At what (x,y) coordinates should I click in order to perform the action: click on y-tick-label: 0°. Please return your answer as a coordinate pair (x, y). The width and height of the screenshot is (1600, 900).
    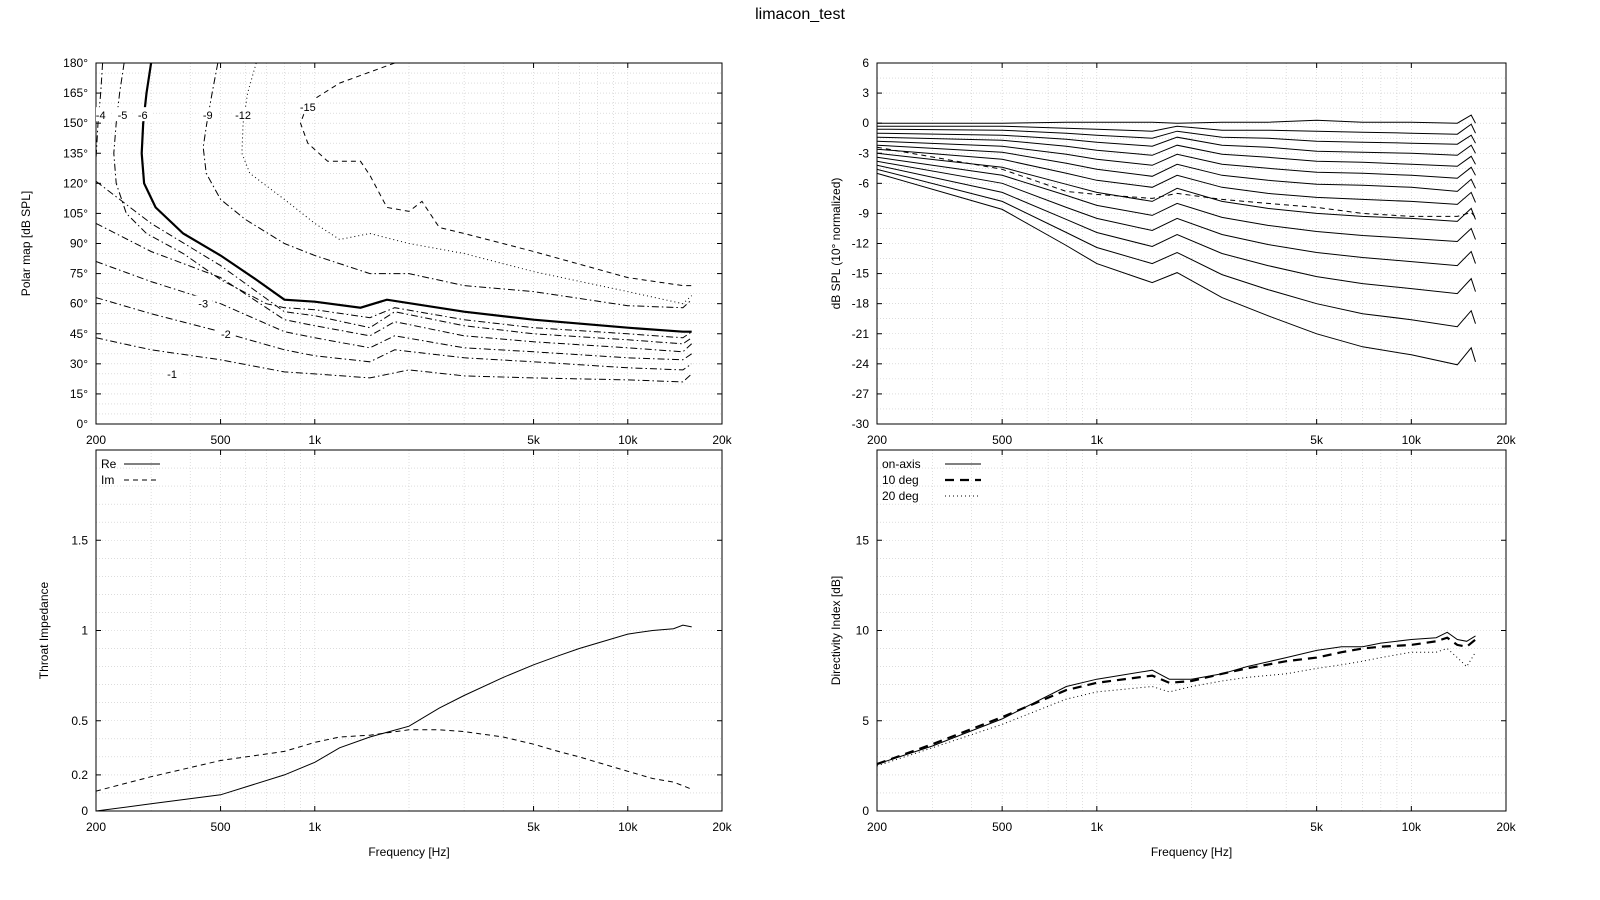
    Looking at the image, I should click on (83, 424).